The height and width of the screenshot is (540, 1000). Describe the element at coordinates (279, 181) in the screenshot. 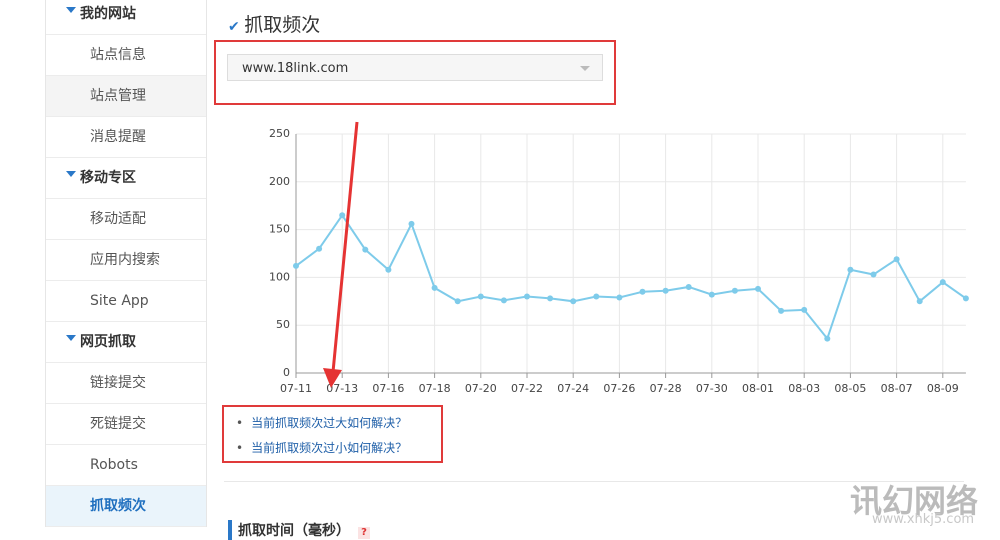

I see `y-tick-label: 200` at that location.